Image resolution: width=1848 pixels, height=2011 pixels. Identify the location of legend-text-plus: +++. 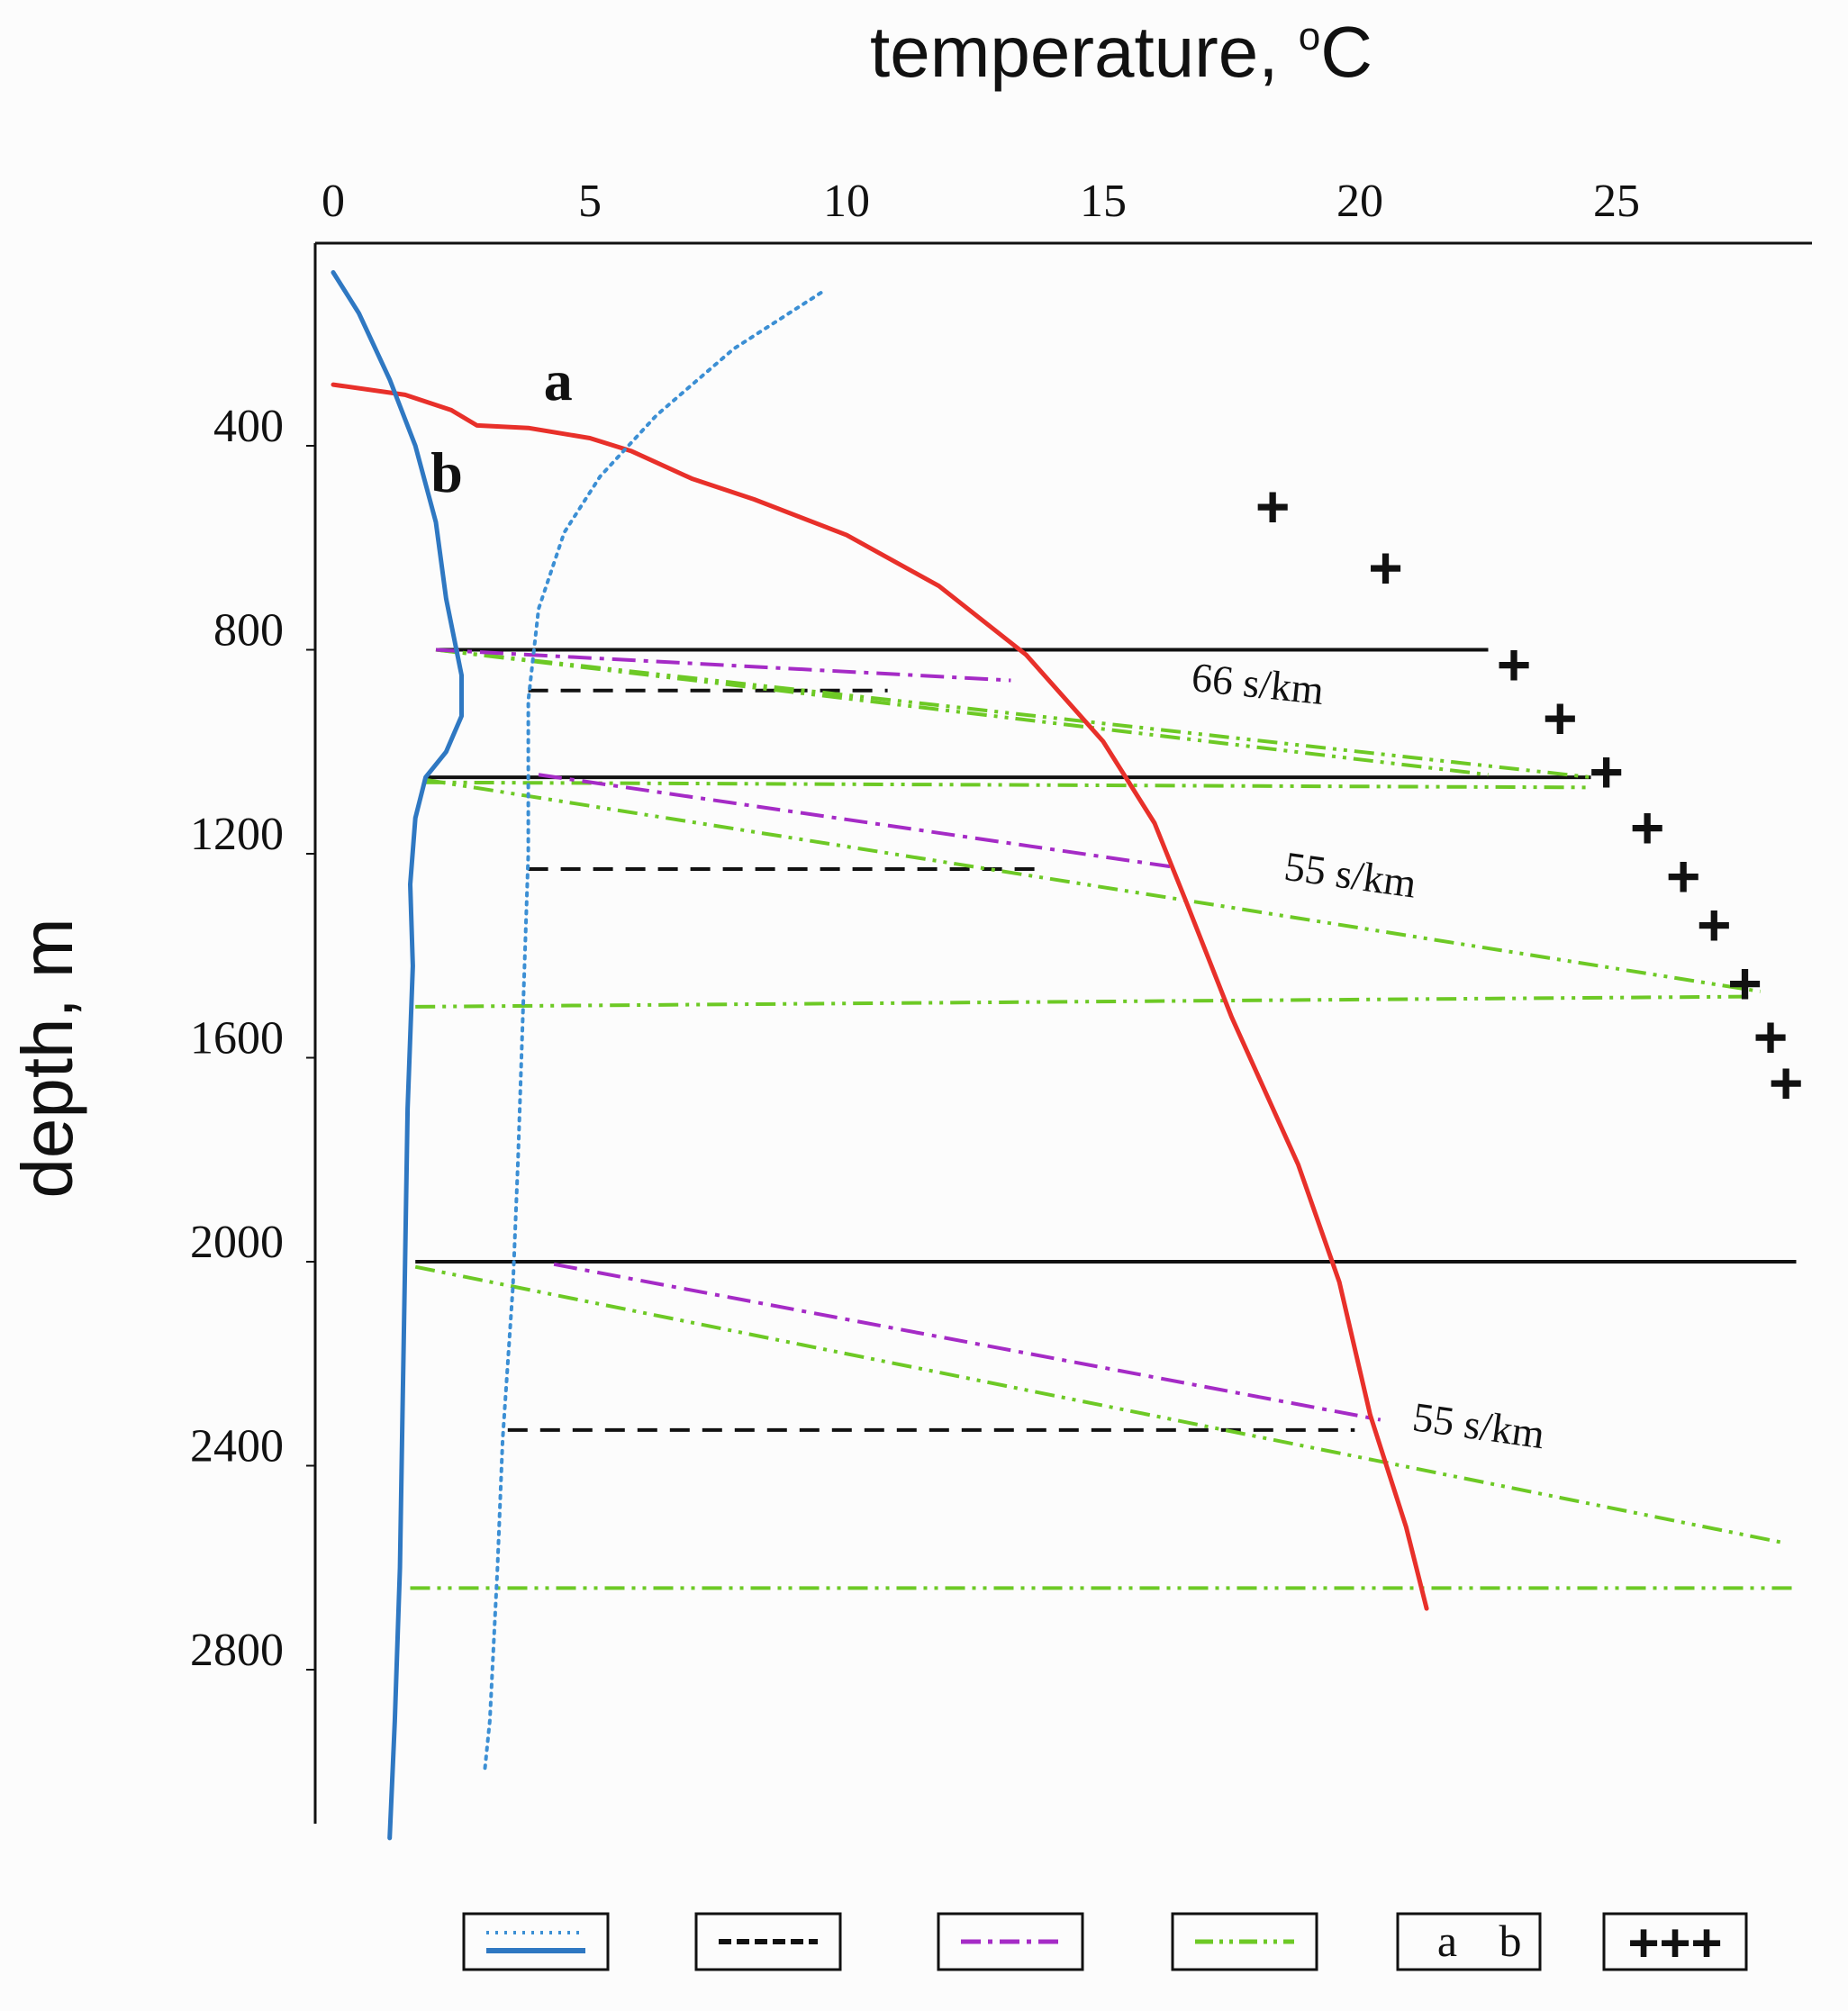
(1675, 1943).